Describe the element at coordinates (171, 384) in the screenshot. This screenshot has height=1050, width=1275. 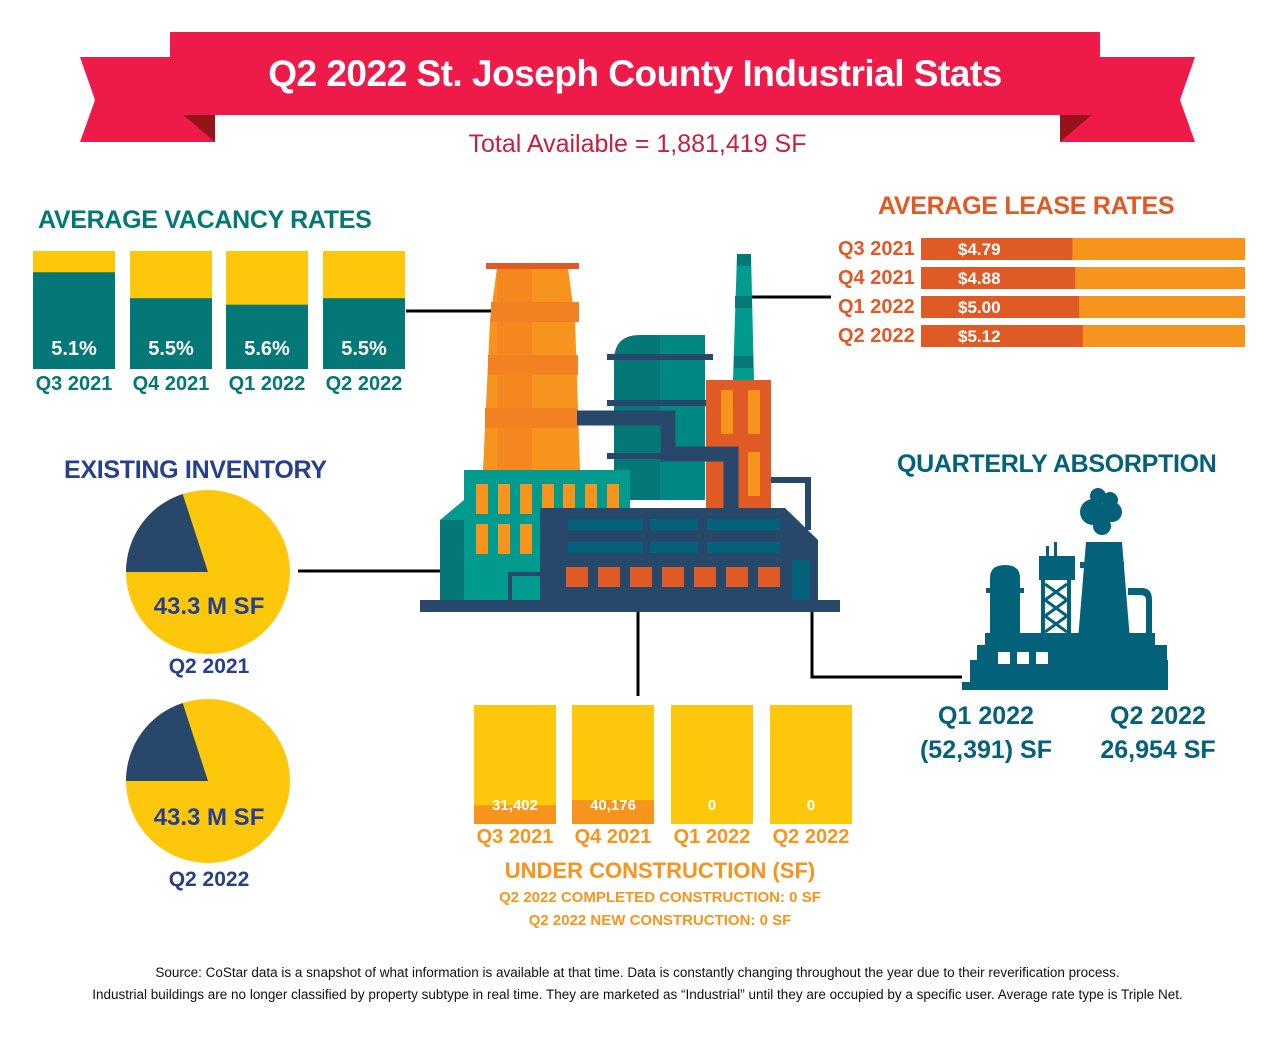
I see `vacancy-category: Q4 2021` at that location.